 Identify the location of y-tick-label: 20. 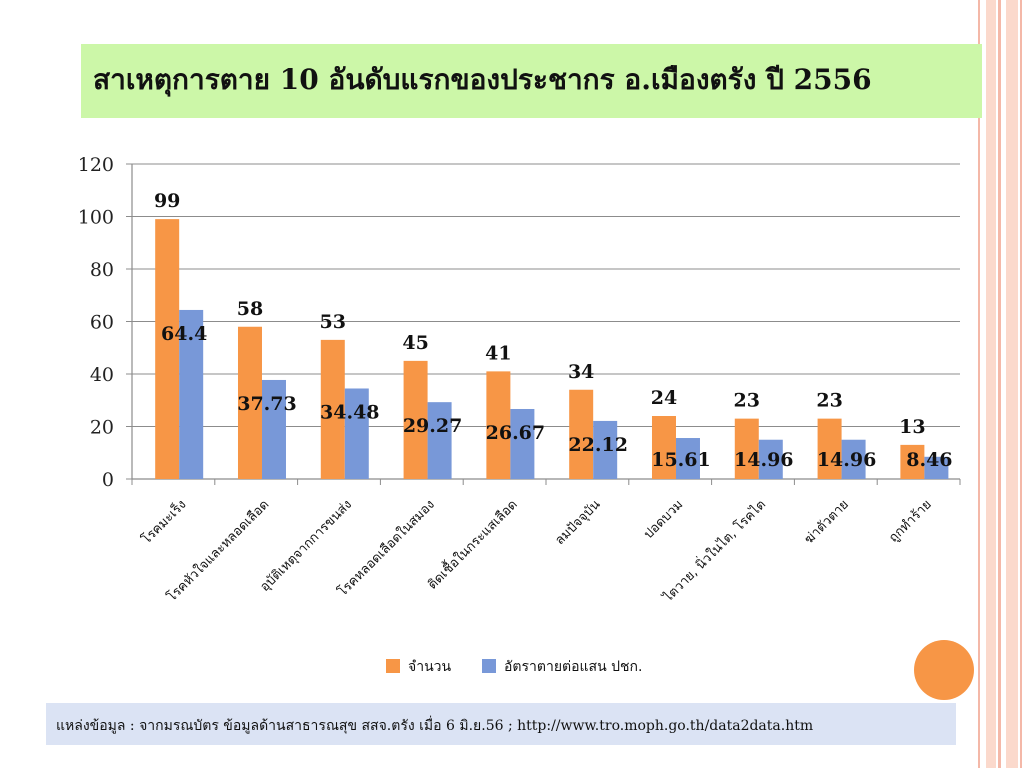
(102, 428).